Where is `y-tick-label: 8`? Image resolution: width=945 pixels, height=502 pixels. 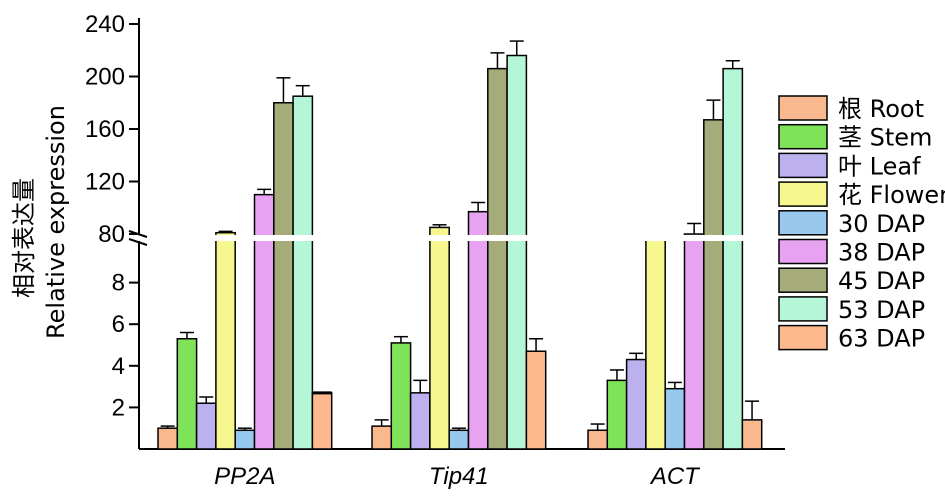
y-tick-label: 8 is located at coordinates (118, 283).